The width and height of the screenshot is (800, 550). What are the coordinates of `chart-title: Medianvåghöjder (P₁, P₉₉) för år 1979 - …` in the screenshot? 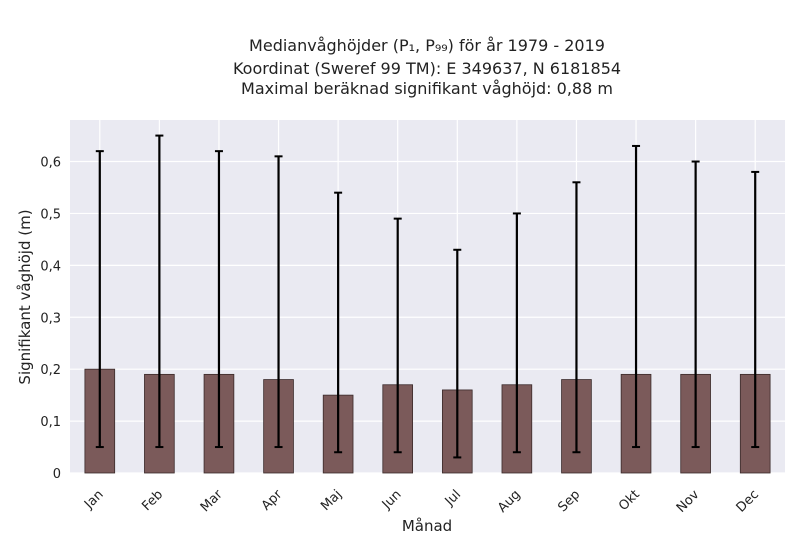 It's located at (427, 67).